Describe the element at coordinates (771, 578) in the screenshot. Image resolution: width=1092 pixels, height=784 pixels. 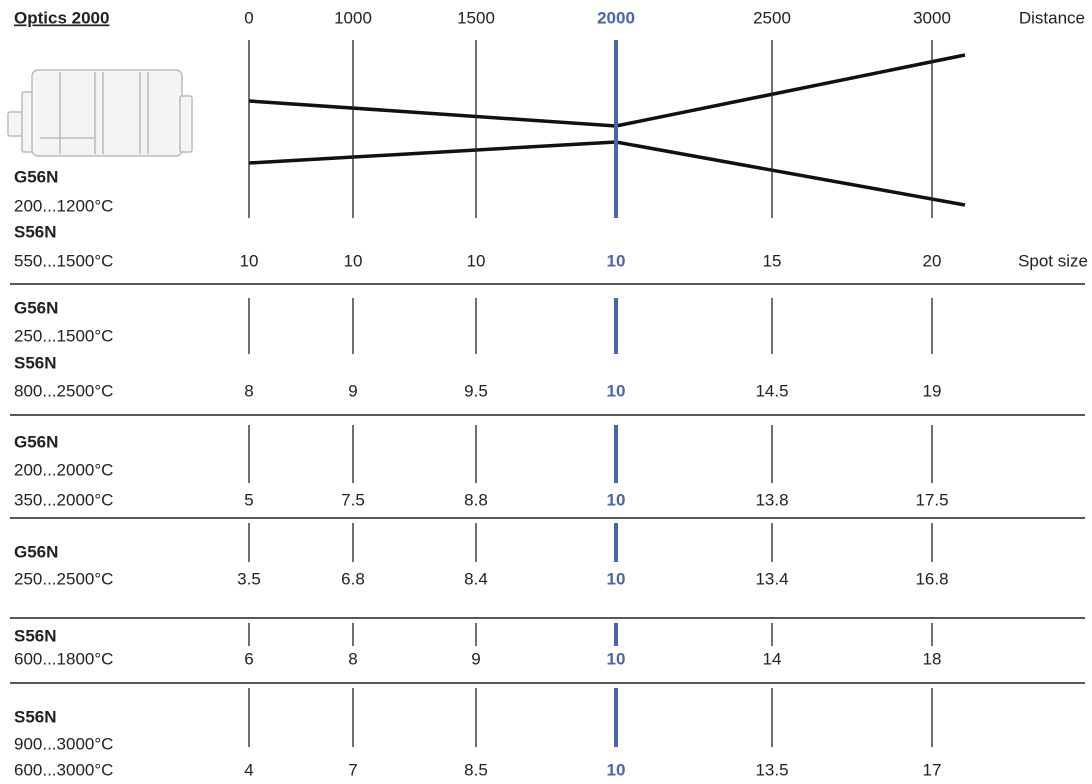
I see `spot-size: 13.4` at that location.